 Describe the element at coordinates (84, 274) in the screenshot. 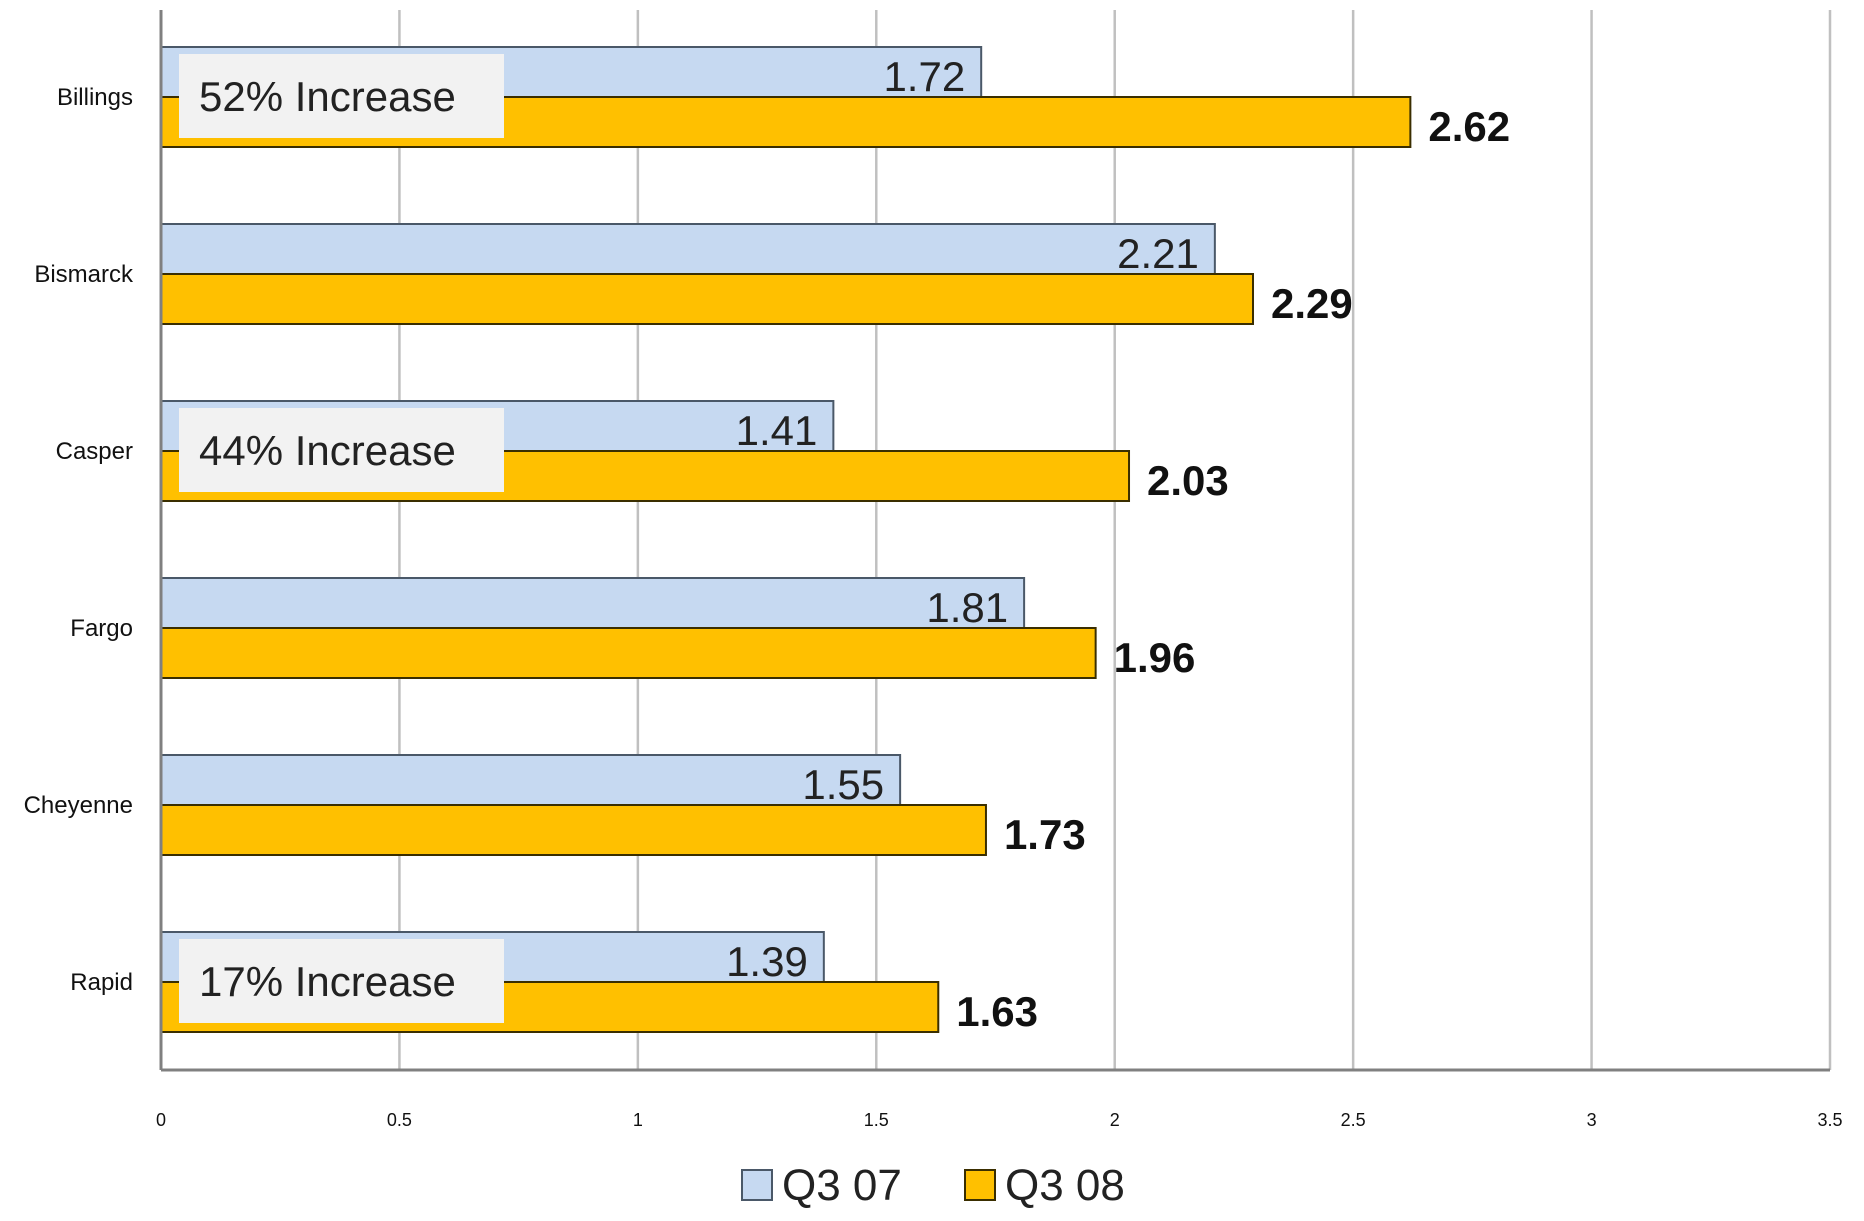

I see `category-label-bismarck: Bismarck` at that location.